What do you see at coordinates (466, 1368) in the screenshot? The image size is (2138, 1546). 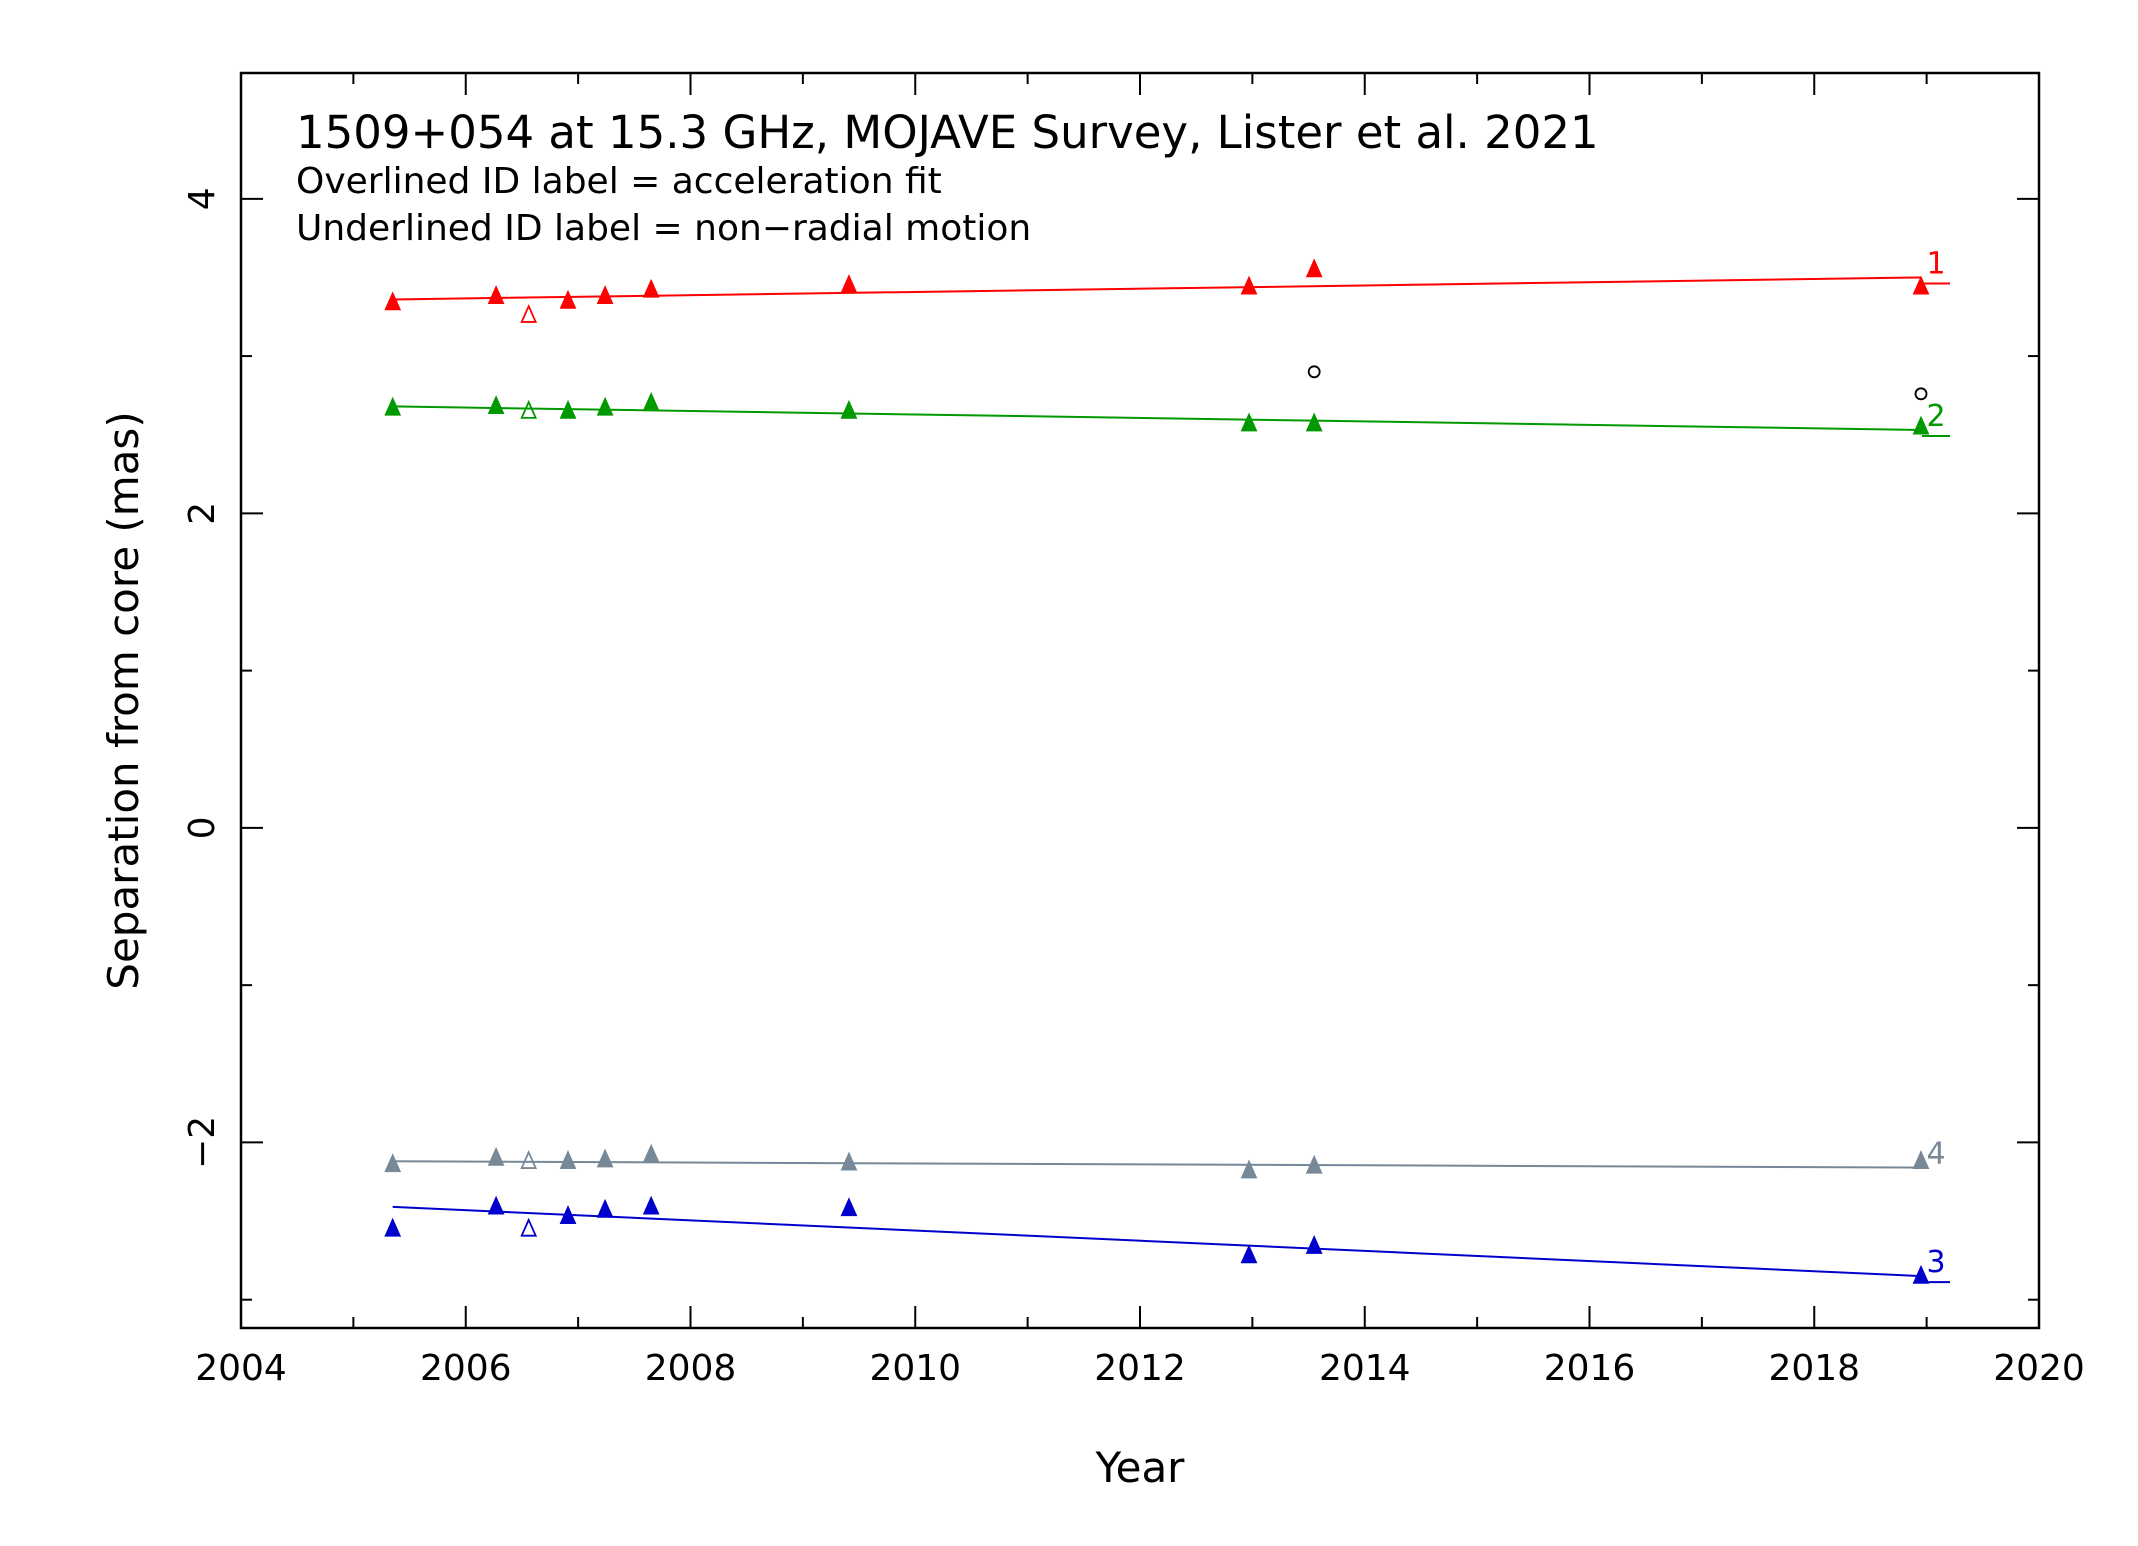 I see `x-tick-label: 2006` at bounding box center [466, 1368].